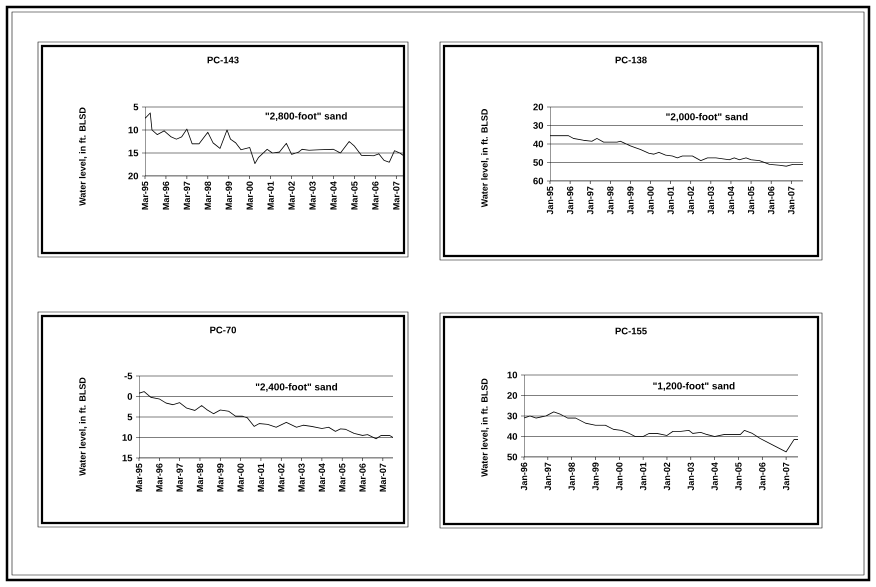 This screenshot has height=587, width=876. I want to click on chart-title: PC-70, so click(223, 330).